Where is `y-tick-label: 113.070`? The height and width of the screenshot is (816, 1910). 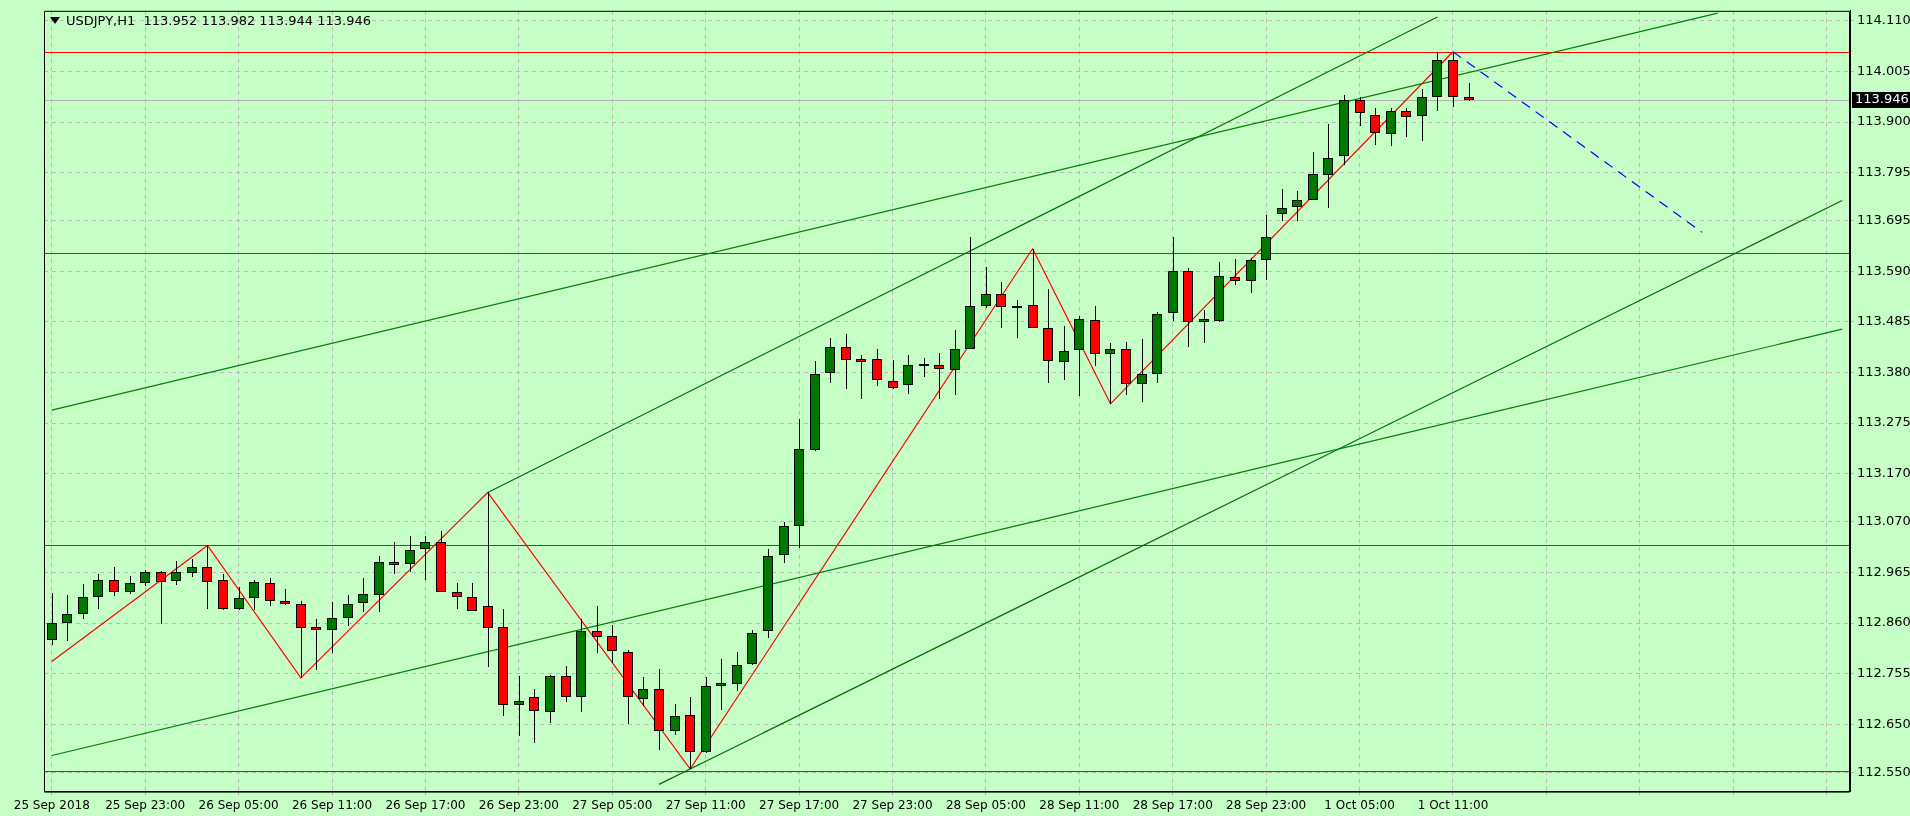
y-tick-label: 113.070 is located at coordinates (1883, 521).